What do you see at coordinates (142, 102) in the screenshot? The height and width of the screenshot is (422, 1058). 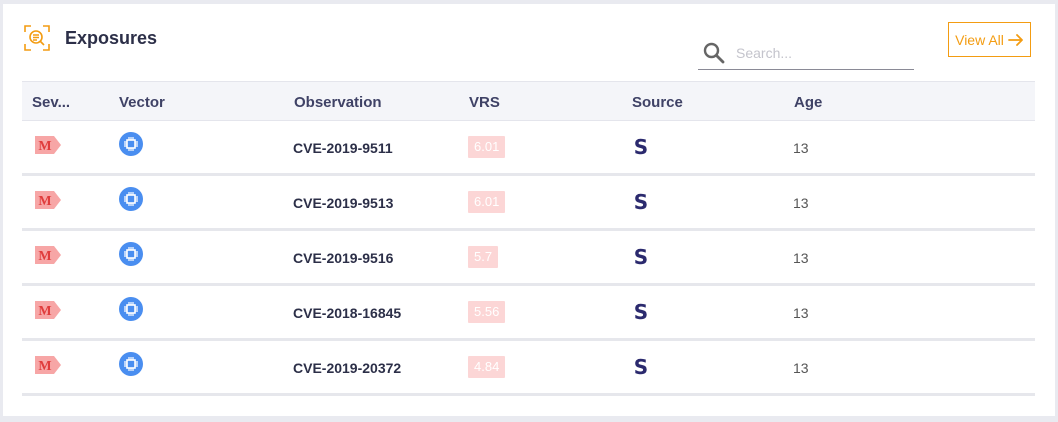 I see `header-vector: Vector` at bounding box center [142, 102].